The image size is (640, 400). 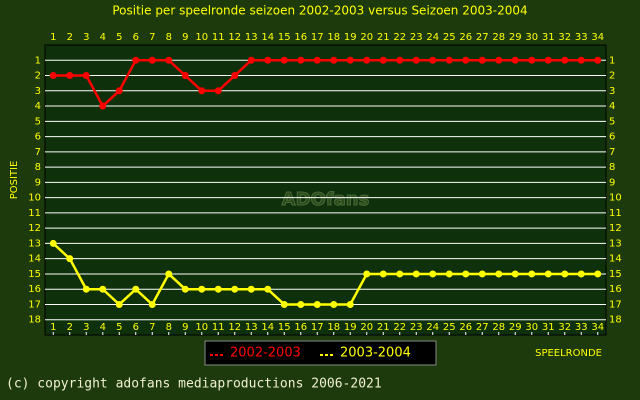 I want to click on x-tick-label-top: 18, so click(x=333, y=37).